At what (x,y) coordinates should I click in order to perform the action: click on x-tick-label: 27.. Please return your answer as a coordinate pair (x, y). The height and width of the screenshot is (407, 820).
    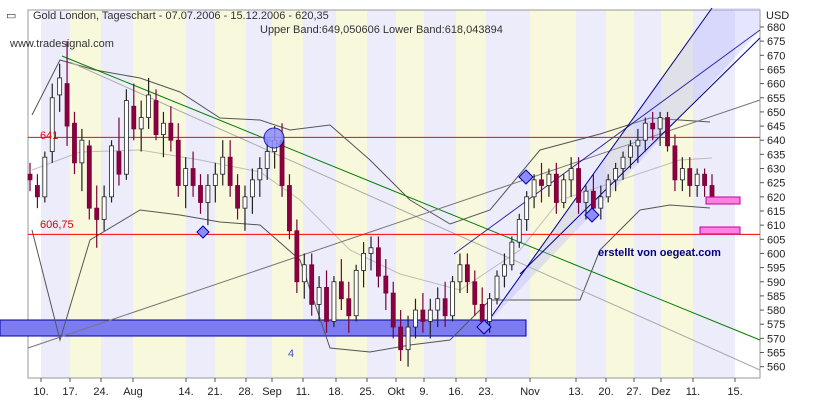
    Looking at the image, I should click on (633, 392).